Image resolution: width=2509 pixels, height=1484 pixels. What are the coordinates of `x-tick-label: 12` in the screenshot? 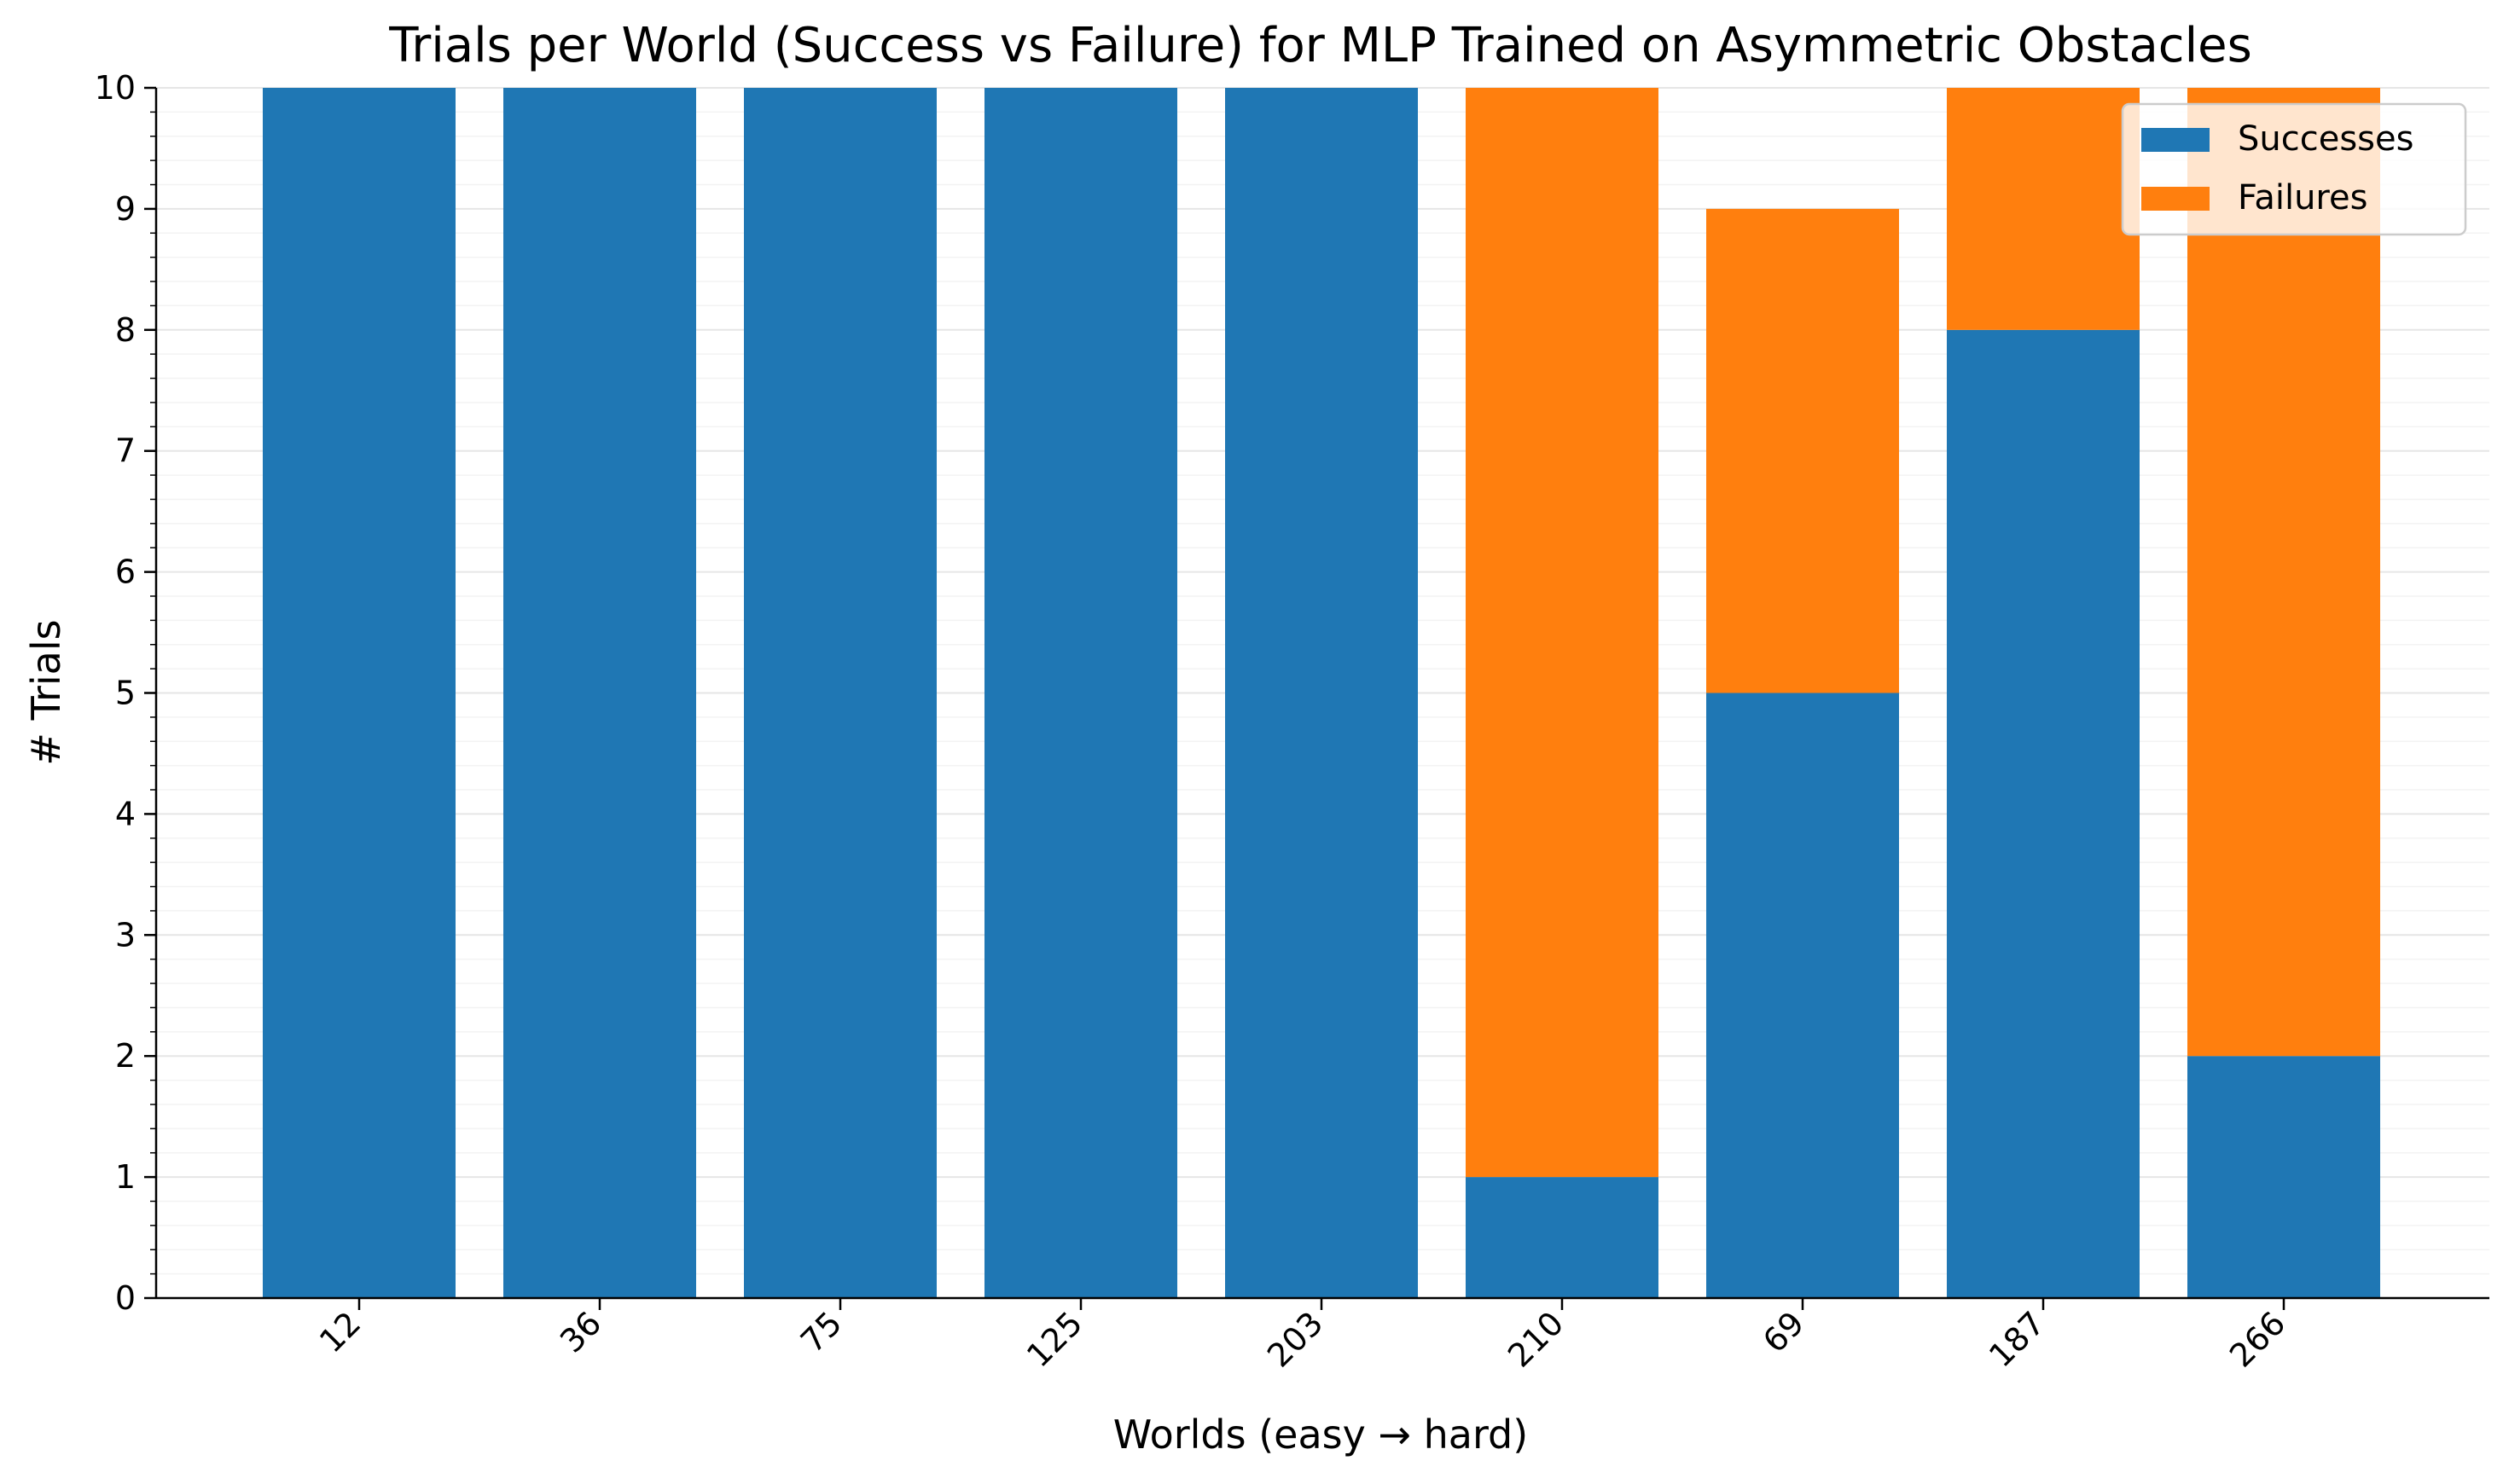 It's located at (340, 1331).